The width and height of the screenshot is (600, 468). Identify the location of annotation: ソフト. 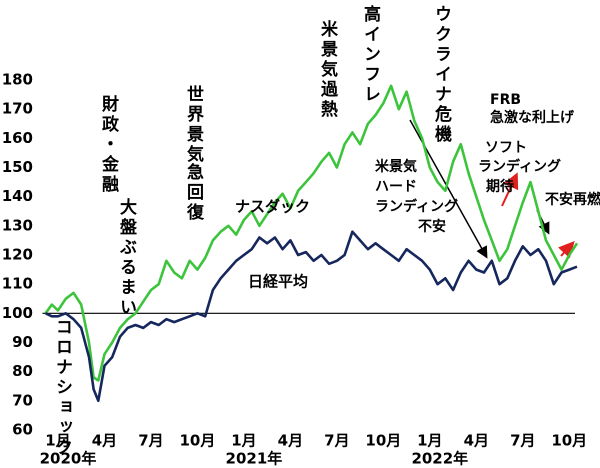
(506, 148).